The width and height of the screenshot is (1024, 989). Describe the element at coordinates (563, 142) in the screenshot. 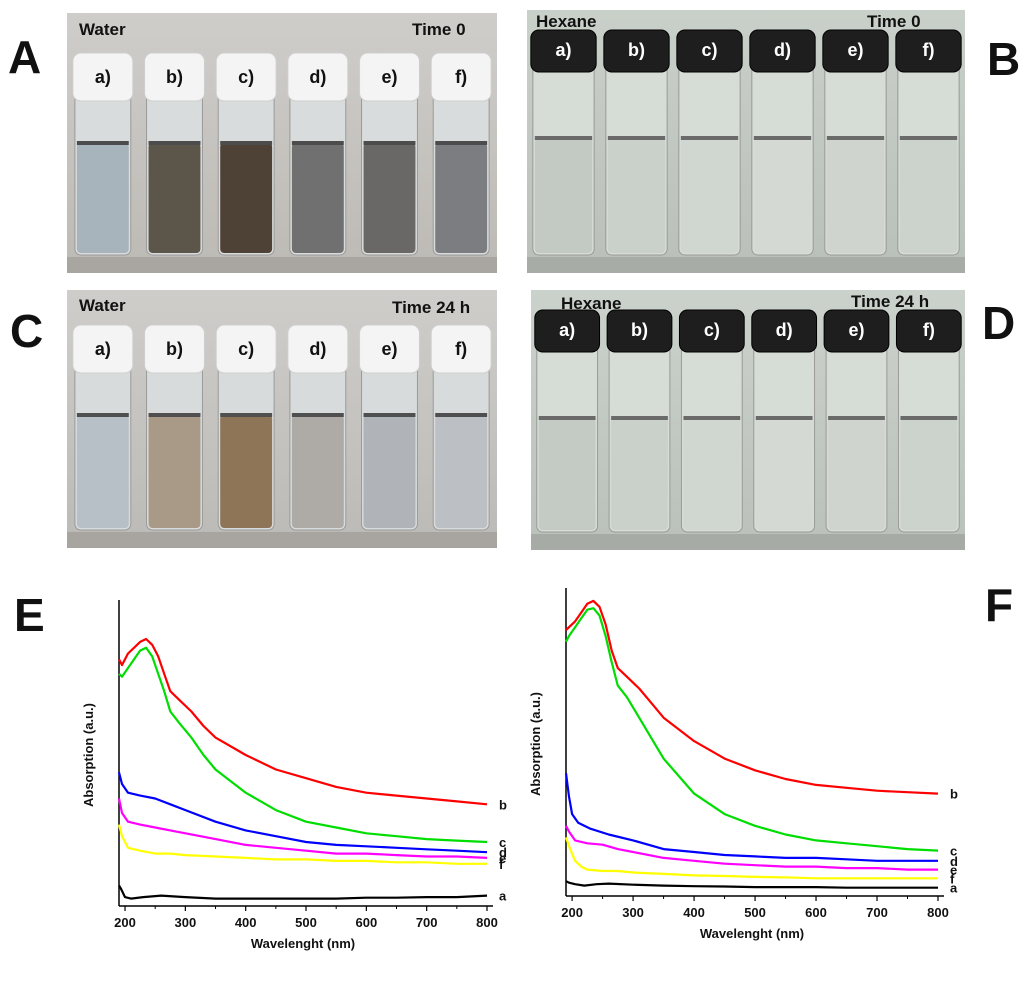

I see `vial-a: a)` at that location.